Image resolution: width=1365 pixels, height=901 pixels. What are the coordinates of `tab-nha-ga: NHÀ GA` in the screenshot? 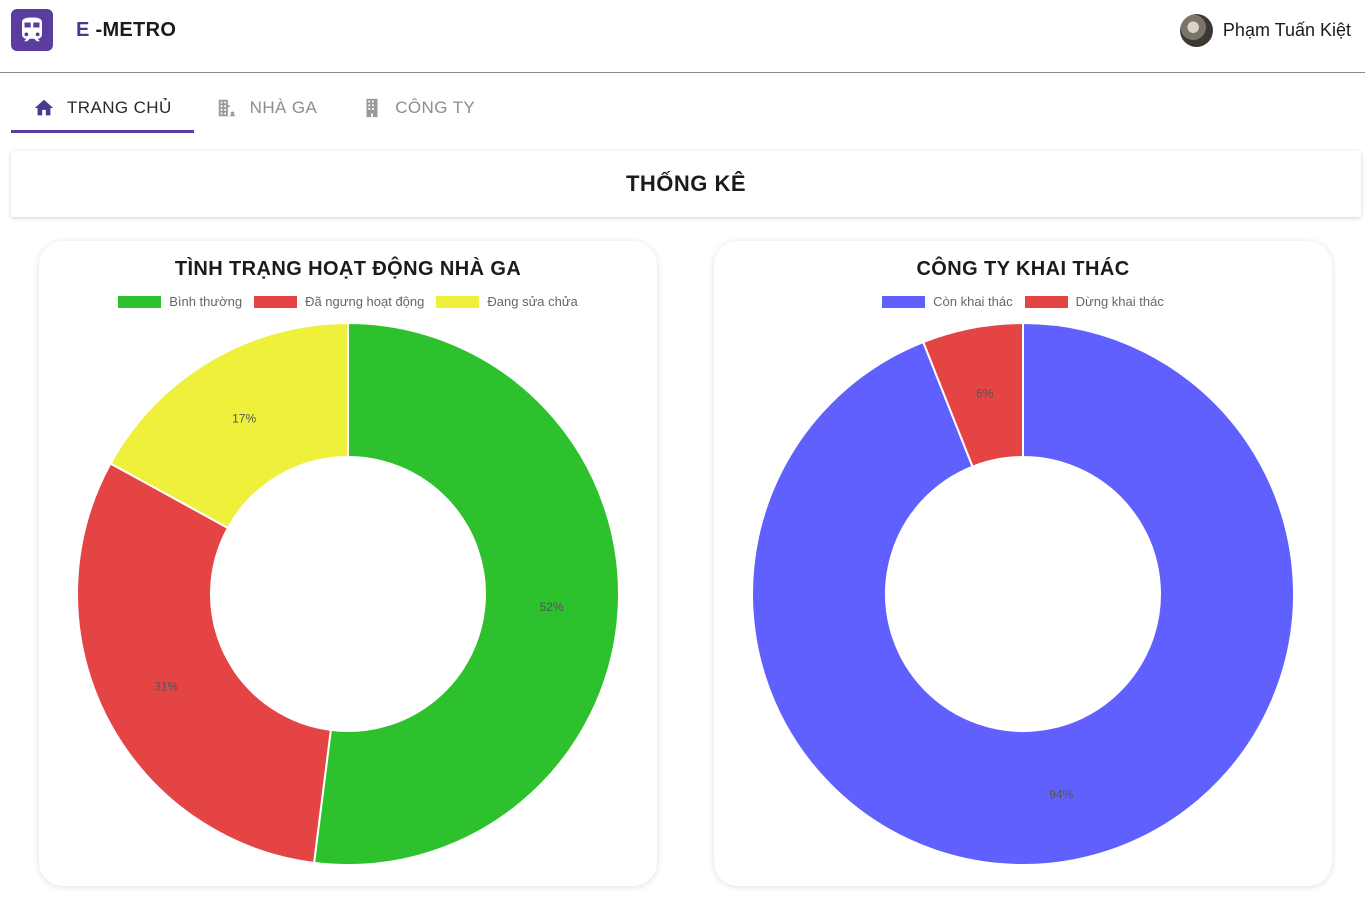 It's located at (267, 108).